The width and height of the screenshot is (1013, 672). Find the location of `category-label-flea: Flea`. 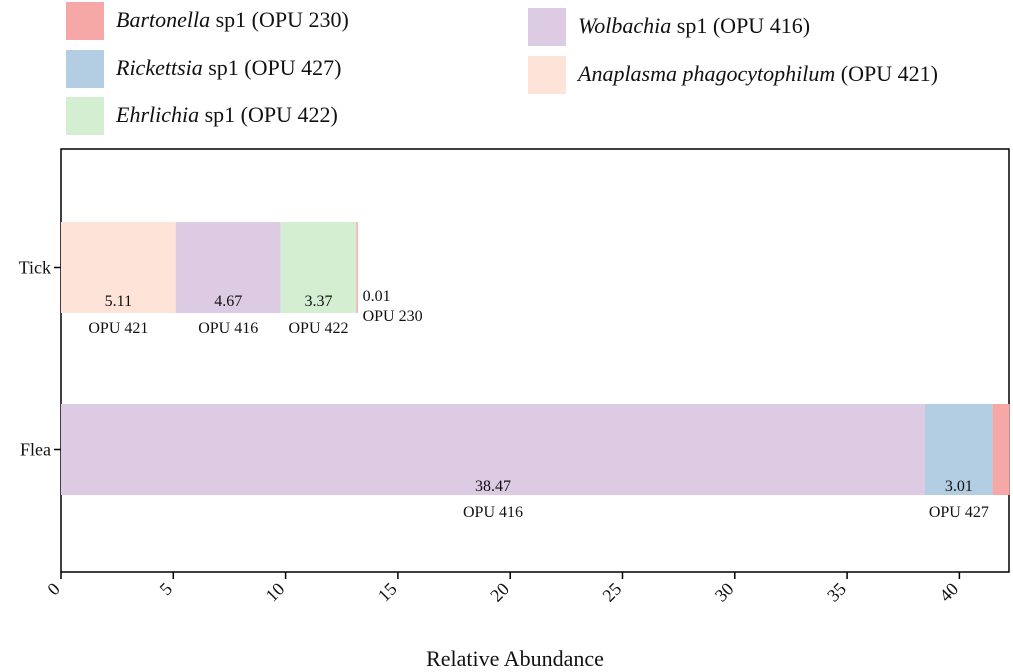

category-label-flea: Flea is located at coordinates (35, 450).